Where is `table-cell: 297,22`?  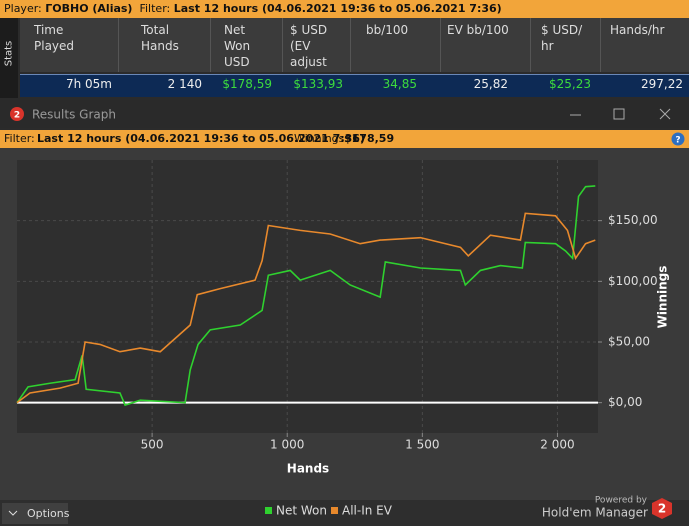
table-cell: 297,22 is located at coordinates (662, 84).